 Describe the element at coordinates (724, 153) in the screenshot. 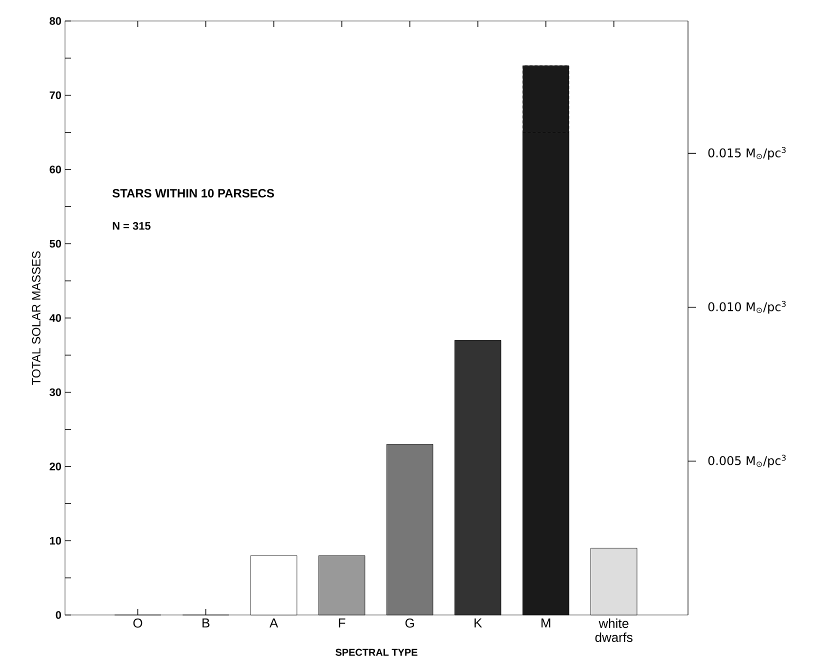

I see `y2-tick-label: 0.015` at that location.